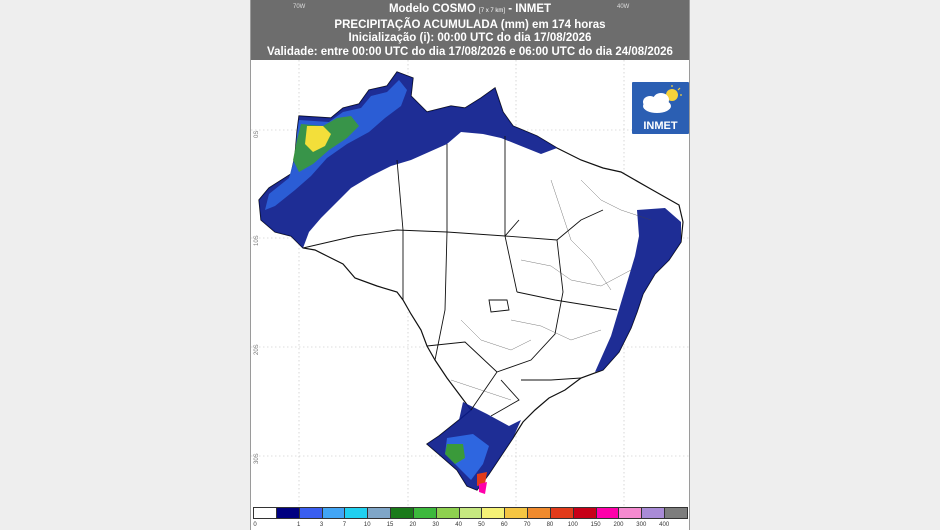 This screenshot has height=530, width=940. I want to click on municipal-borders, so click(551, 290).